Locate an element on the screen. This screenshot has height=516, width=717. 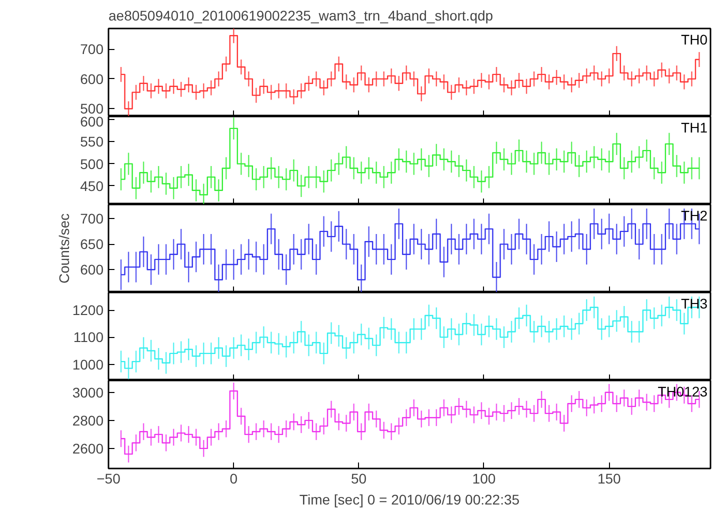
x-tick-label: 100 is located at coordinates (484, 478).